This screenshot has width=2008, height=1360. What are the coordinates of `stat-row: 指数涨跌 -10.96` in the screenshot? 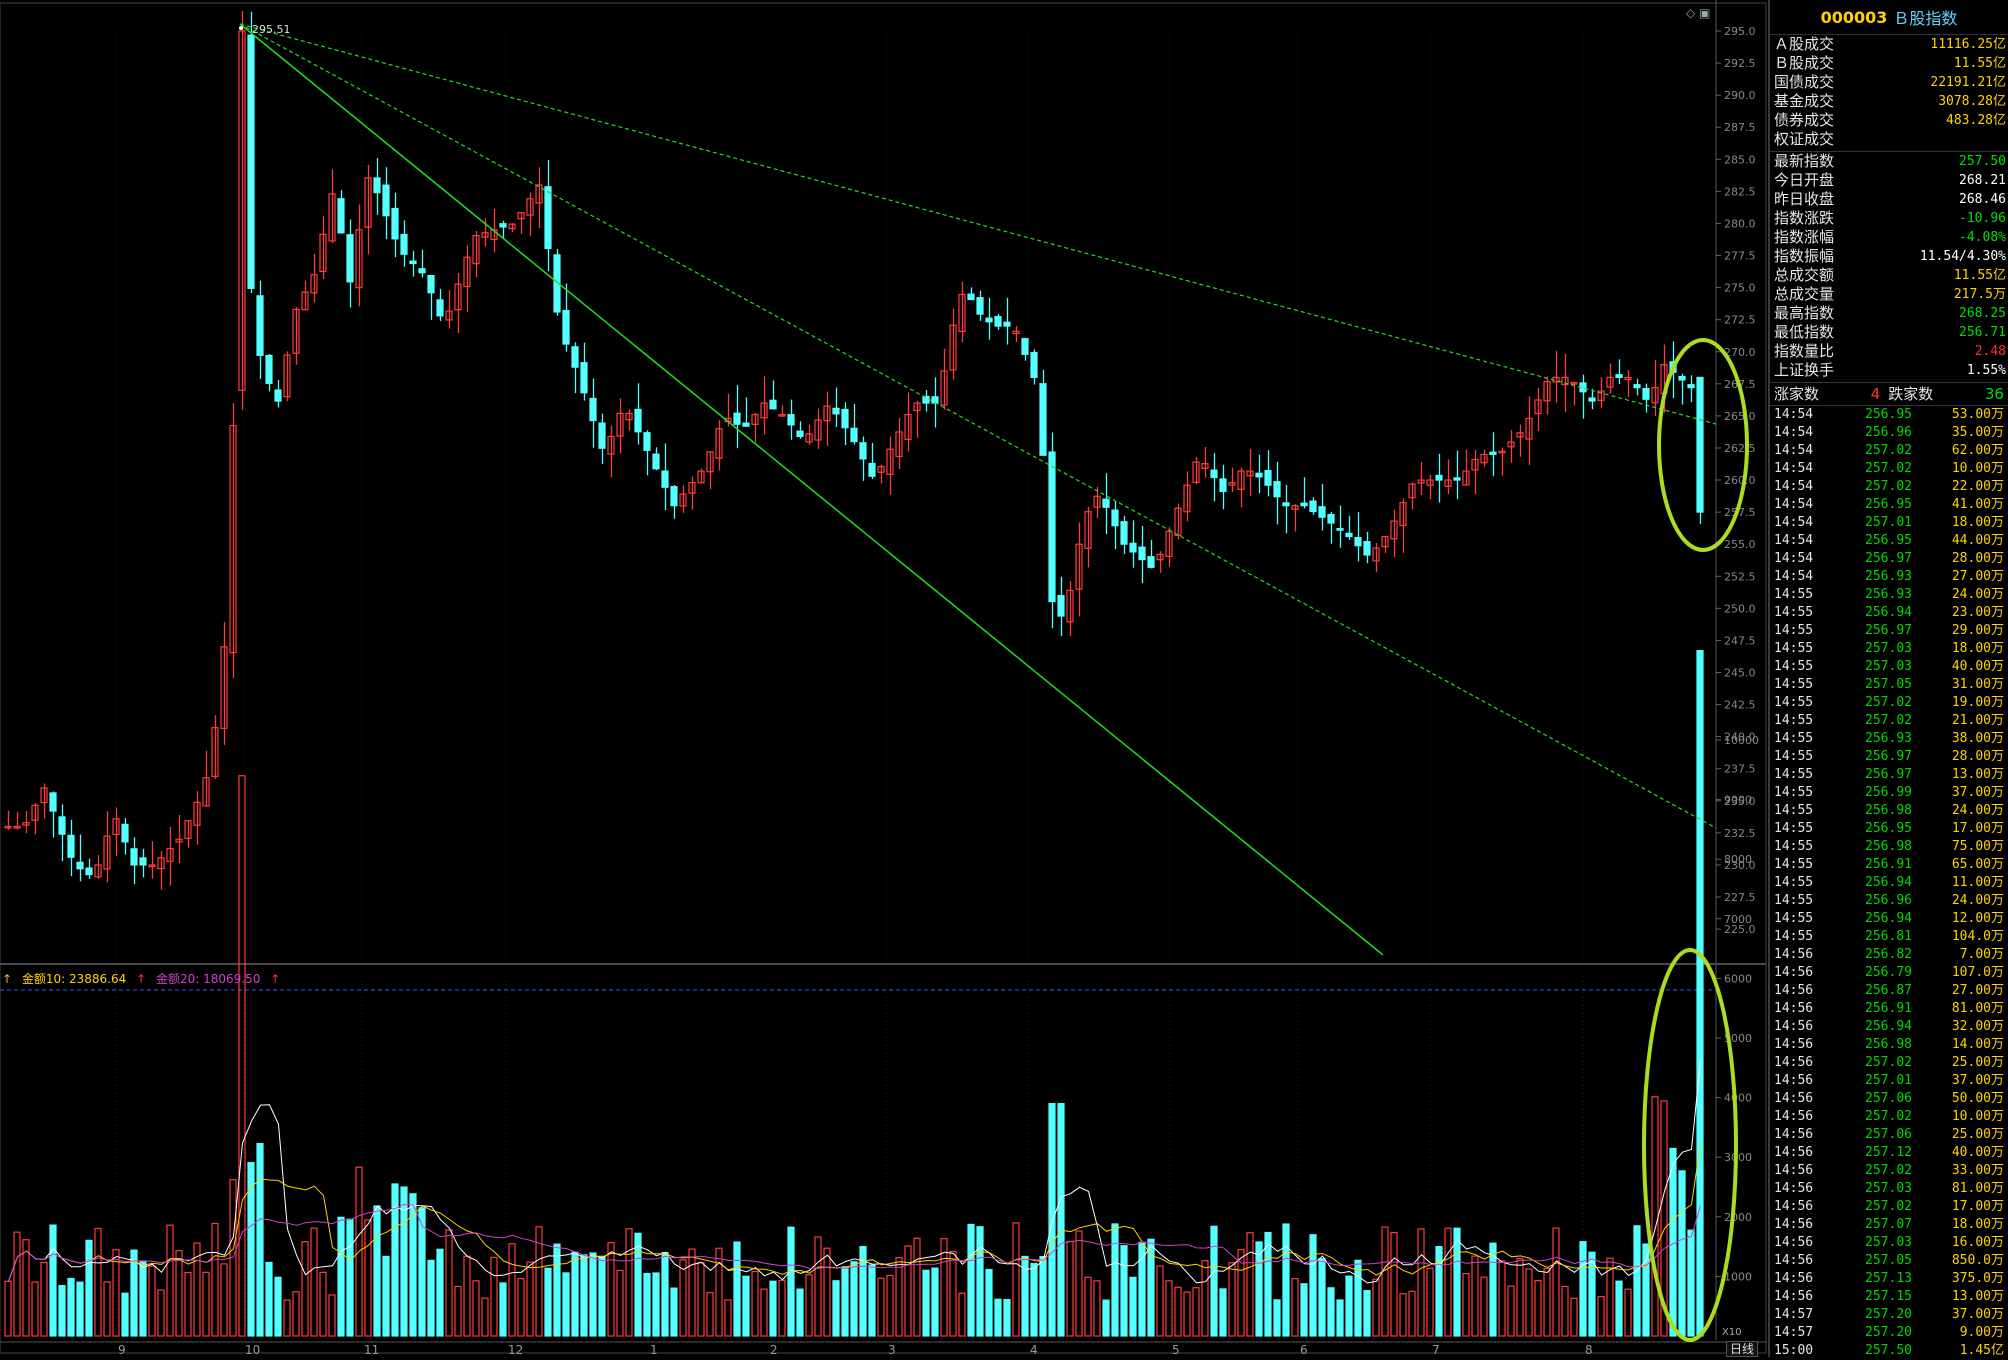 It's located at (1889, 218).